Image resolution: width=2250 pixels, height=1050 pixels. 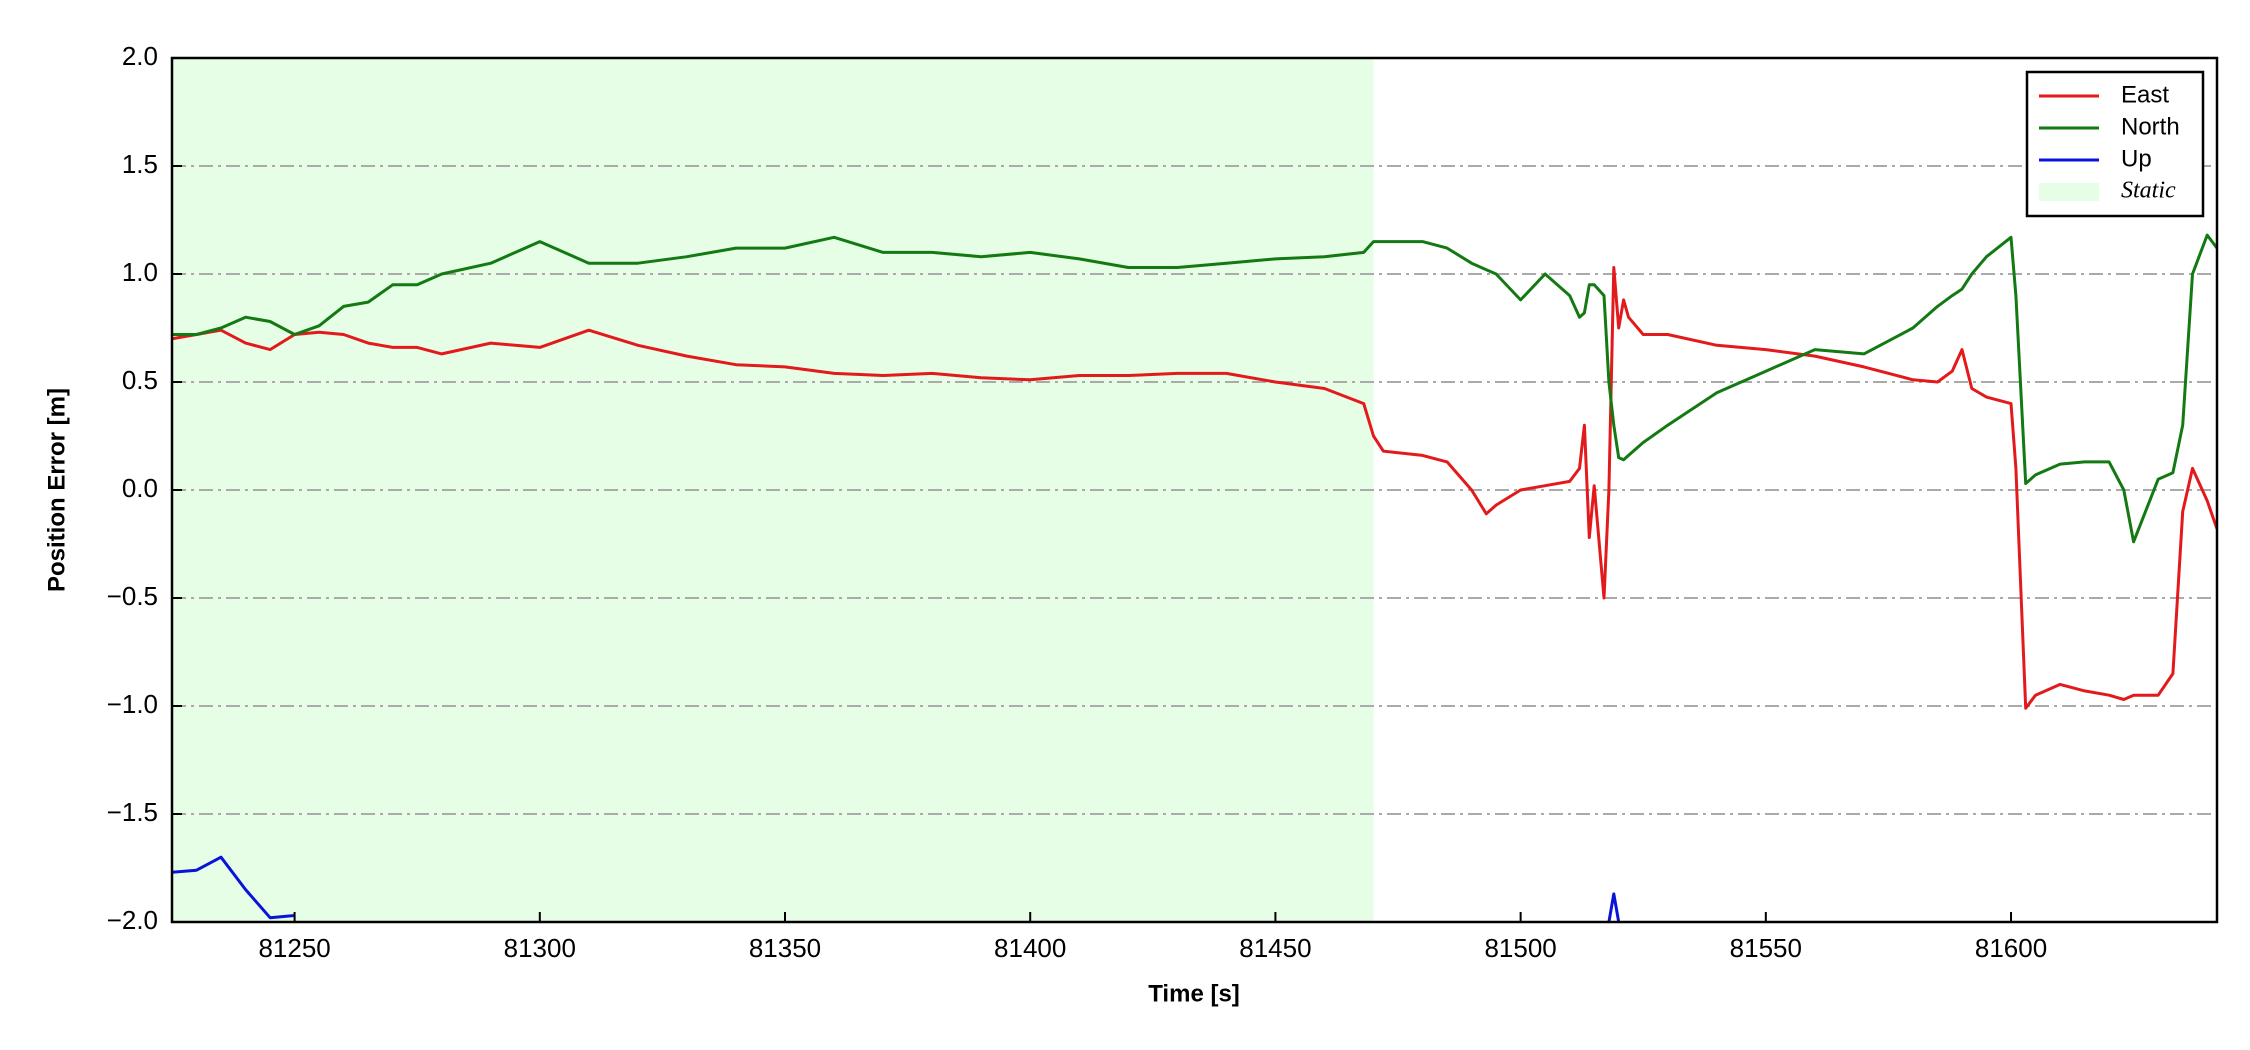 I want to click on x-tick-label: 81400, so click(x=1030, y=948).